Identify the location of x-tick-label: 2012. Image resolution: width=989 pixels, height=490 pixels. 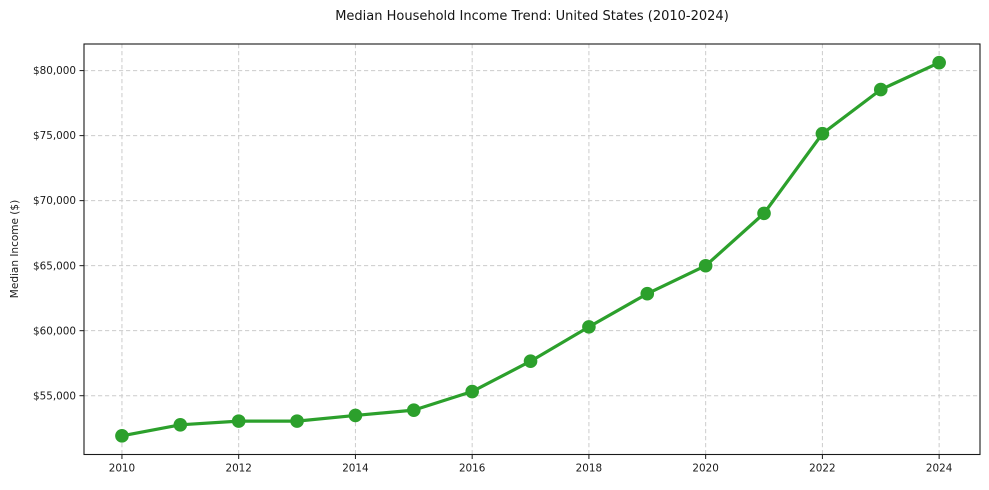
(238, 469).